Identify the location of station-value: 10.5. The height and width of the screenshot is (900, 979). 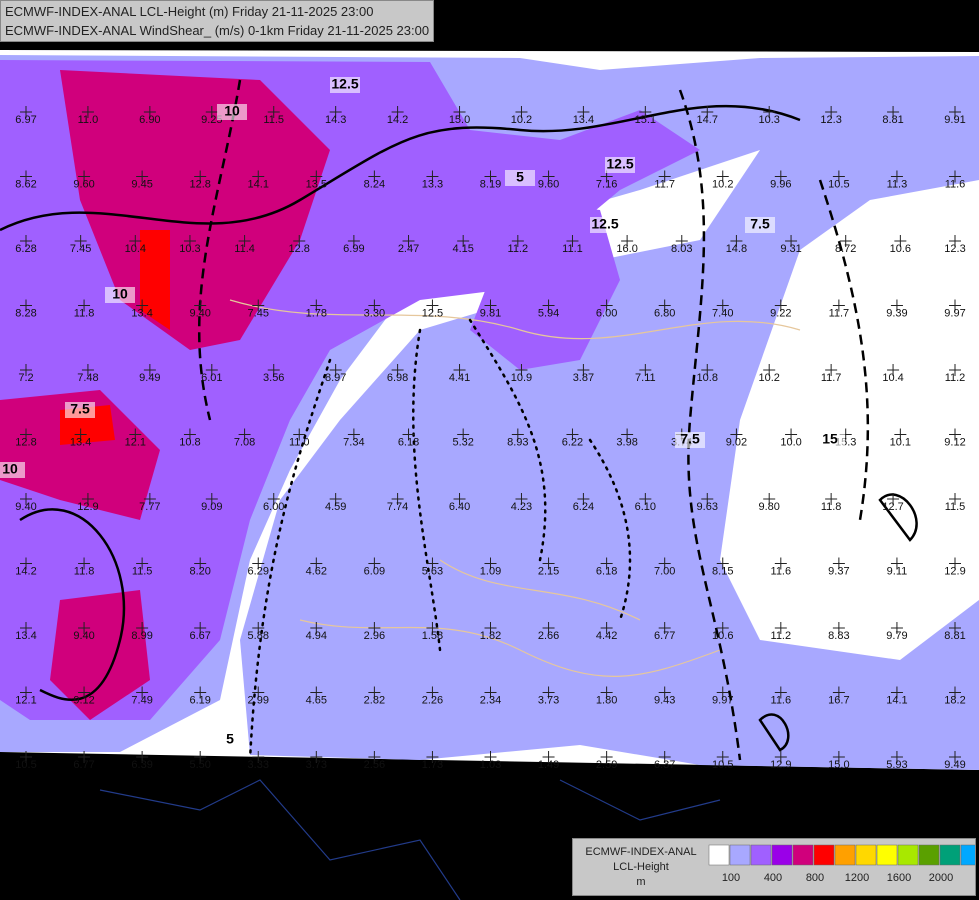
(838, 184).